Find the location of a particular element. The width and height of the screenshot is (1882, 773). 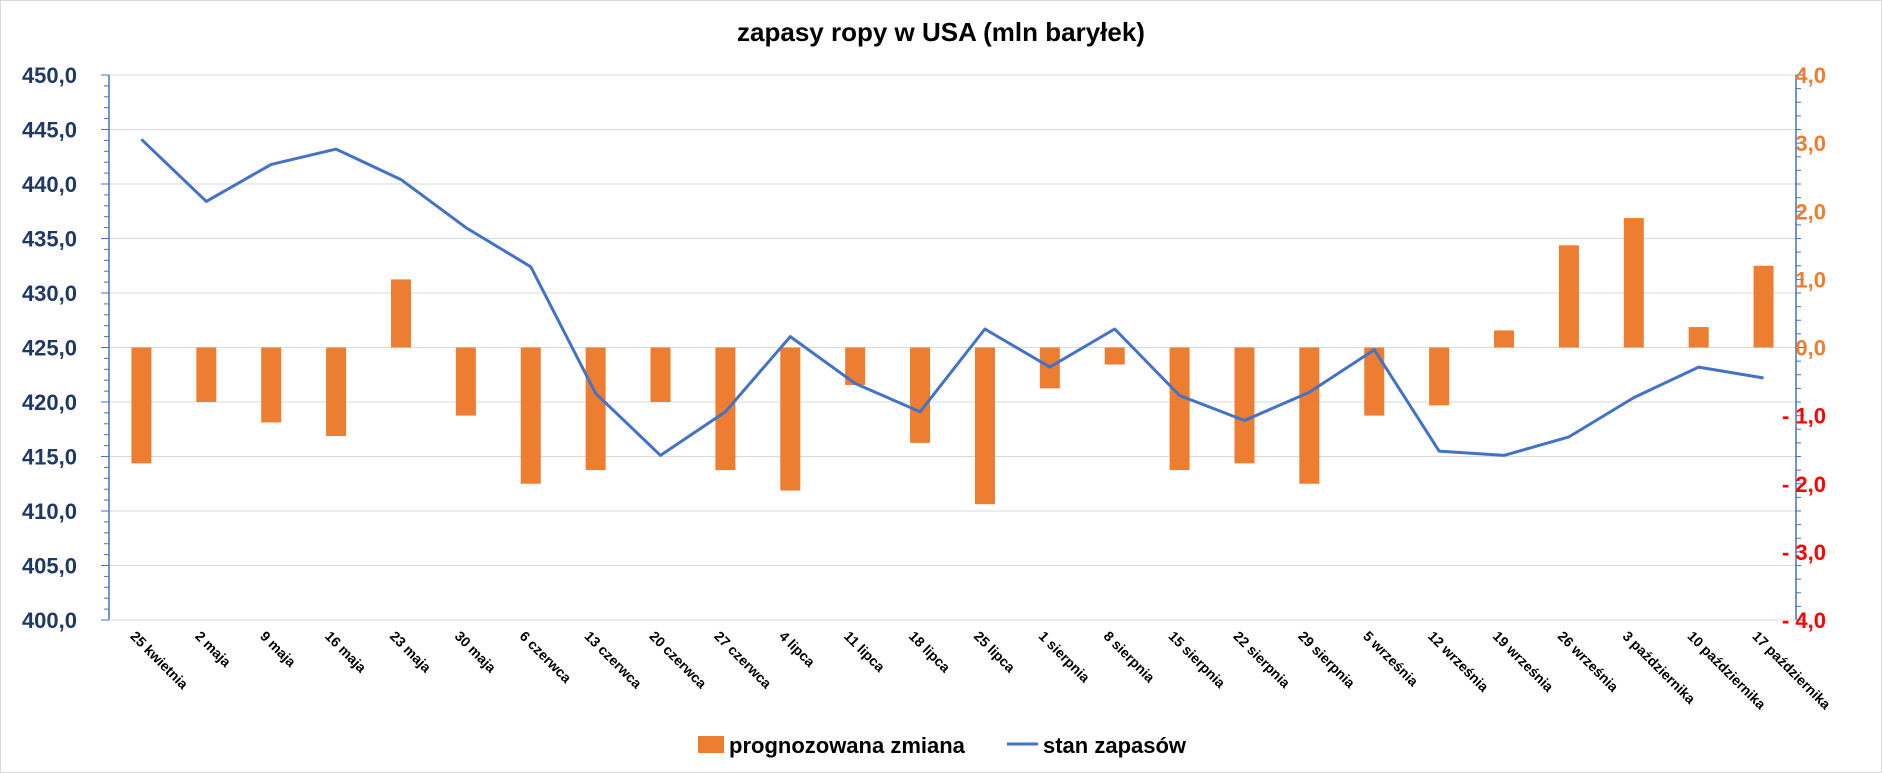

x-tick-label: 19 września is located at coordinates (1523, 661).